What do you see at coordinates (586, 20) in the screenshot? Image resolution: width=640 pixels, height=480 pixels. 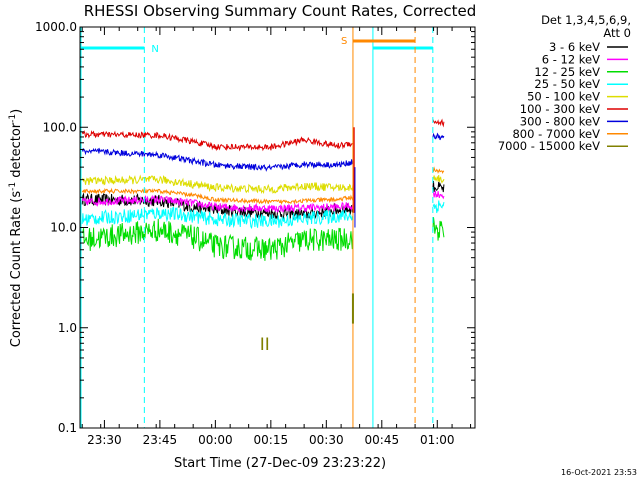 I see `legend-header-line-1: Det 1,3,4,5,6,9,` at bounding box center [586, 20].